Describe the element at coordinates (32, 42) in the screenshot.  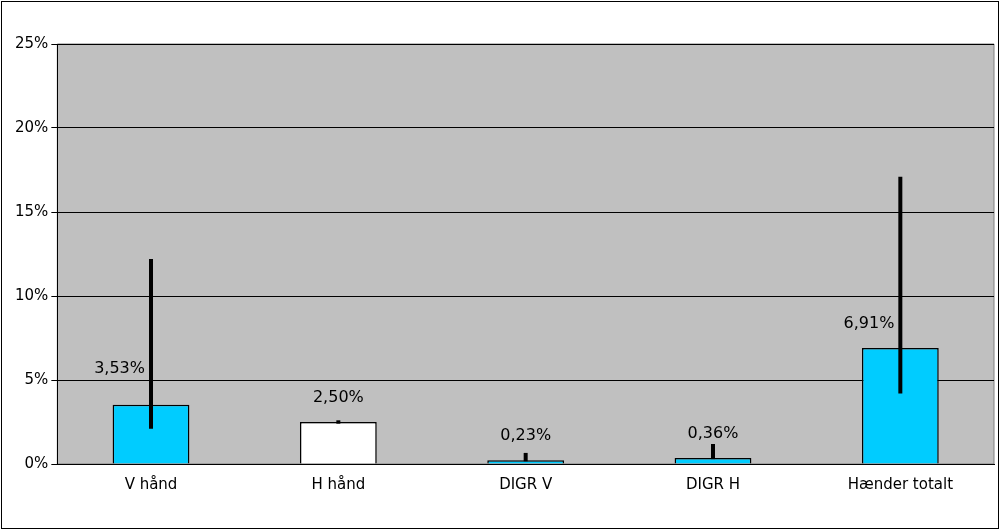
I see `y-tick-label: 25%` at that location.